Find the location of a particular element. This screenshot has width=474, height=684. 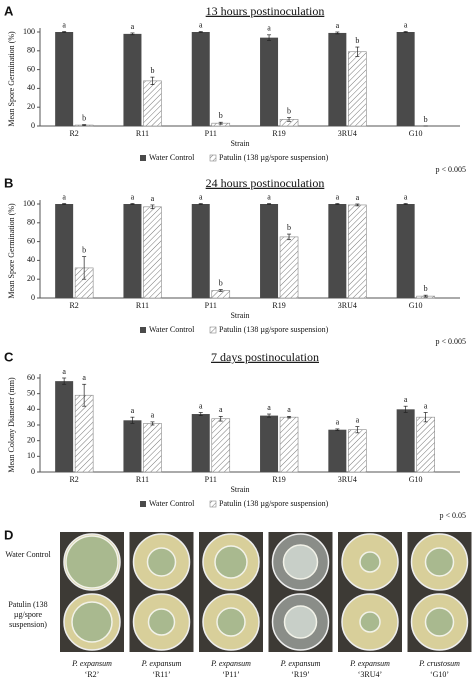

strain-name: ‘3RU4’ is located at coordinates (370, 674).